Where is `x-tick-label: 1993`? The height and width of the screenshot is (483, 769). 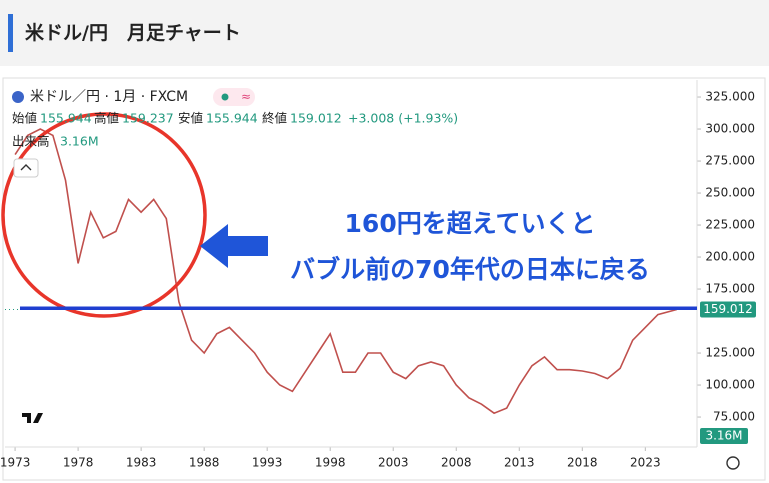
x-tick-label: 1993 is located at coordinates (267, 463).